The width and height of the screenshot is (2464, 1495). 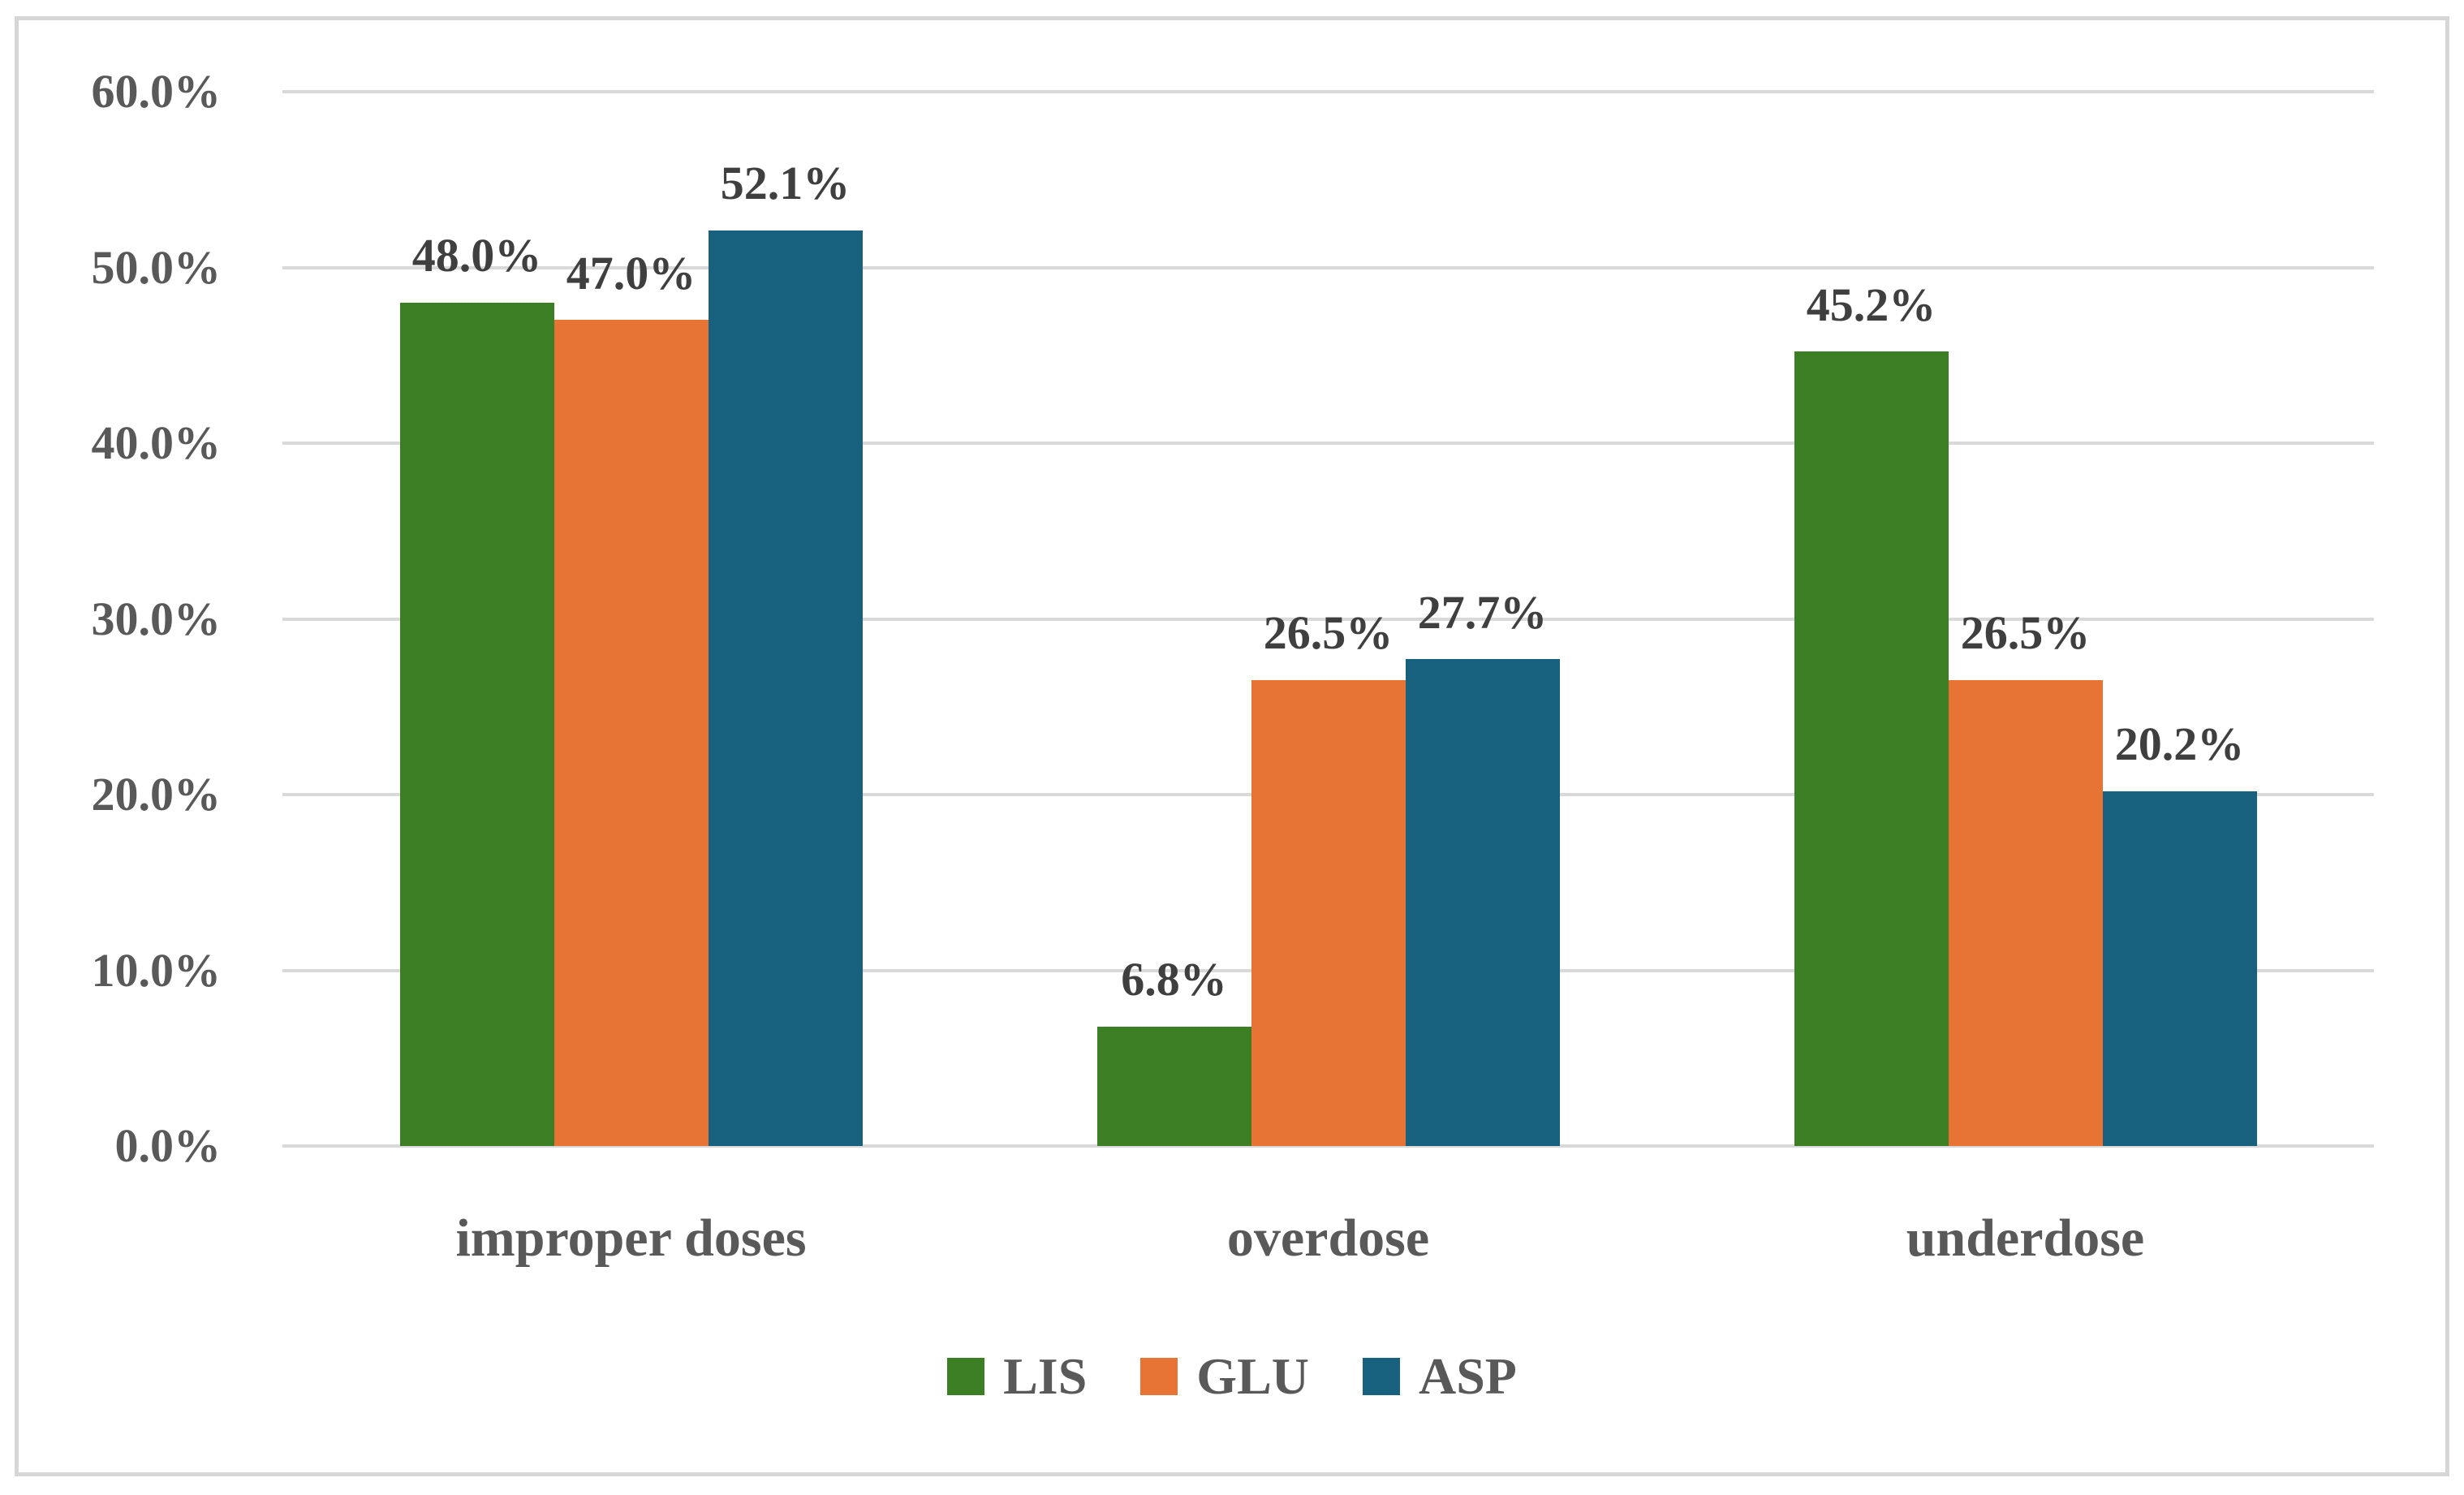 What do you see at coordinates (2026, 633) in the screenshot?
I see `data-label-glu-underdose: 26.5%` at bounding box center [2026, 633].